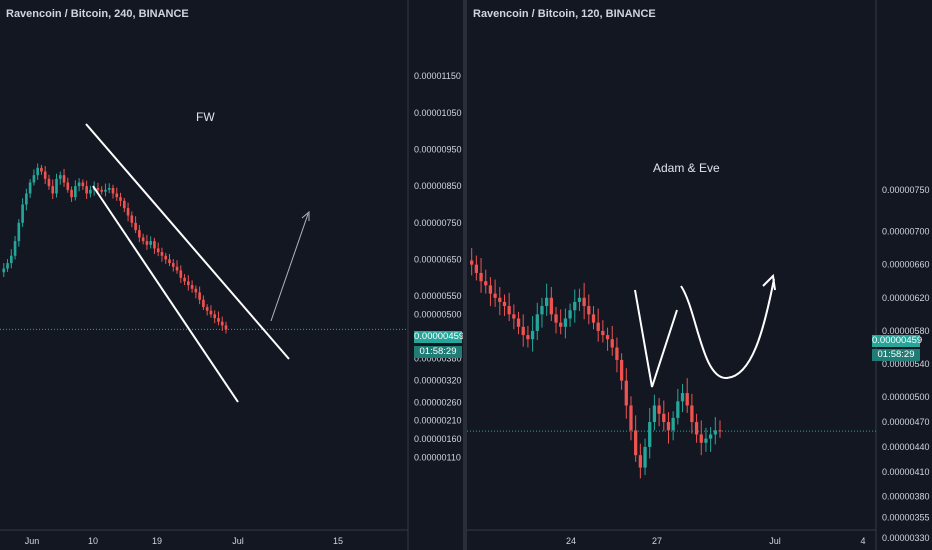 This screenshot has width=932, height=550. I want to click on wedge-upper-line, so click(187, 241).